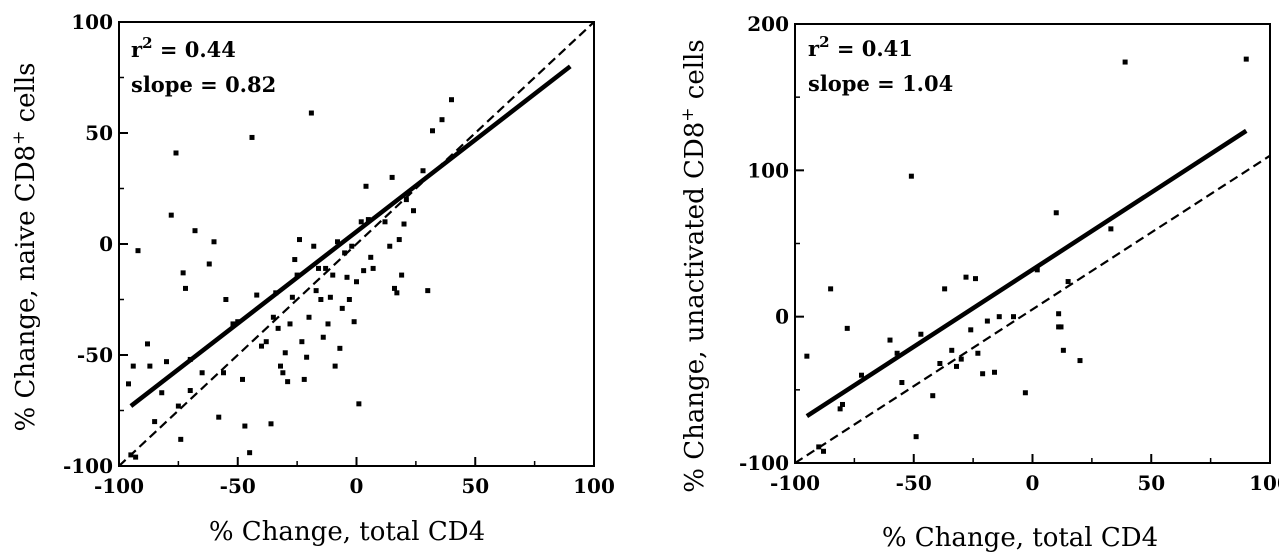  I want to click on y-label-end: cells, so click(695, 73).